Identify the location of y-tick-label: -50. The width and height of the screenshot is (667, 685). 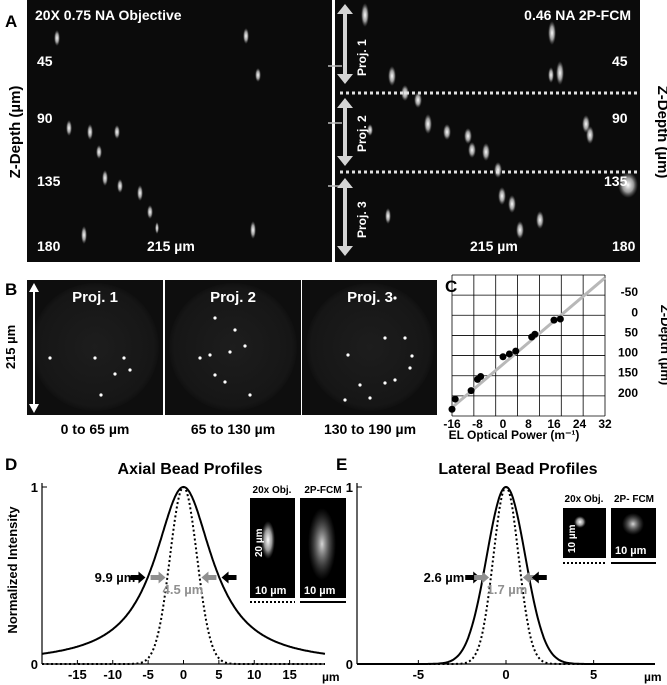
(630, 292).